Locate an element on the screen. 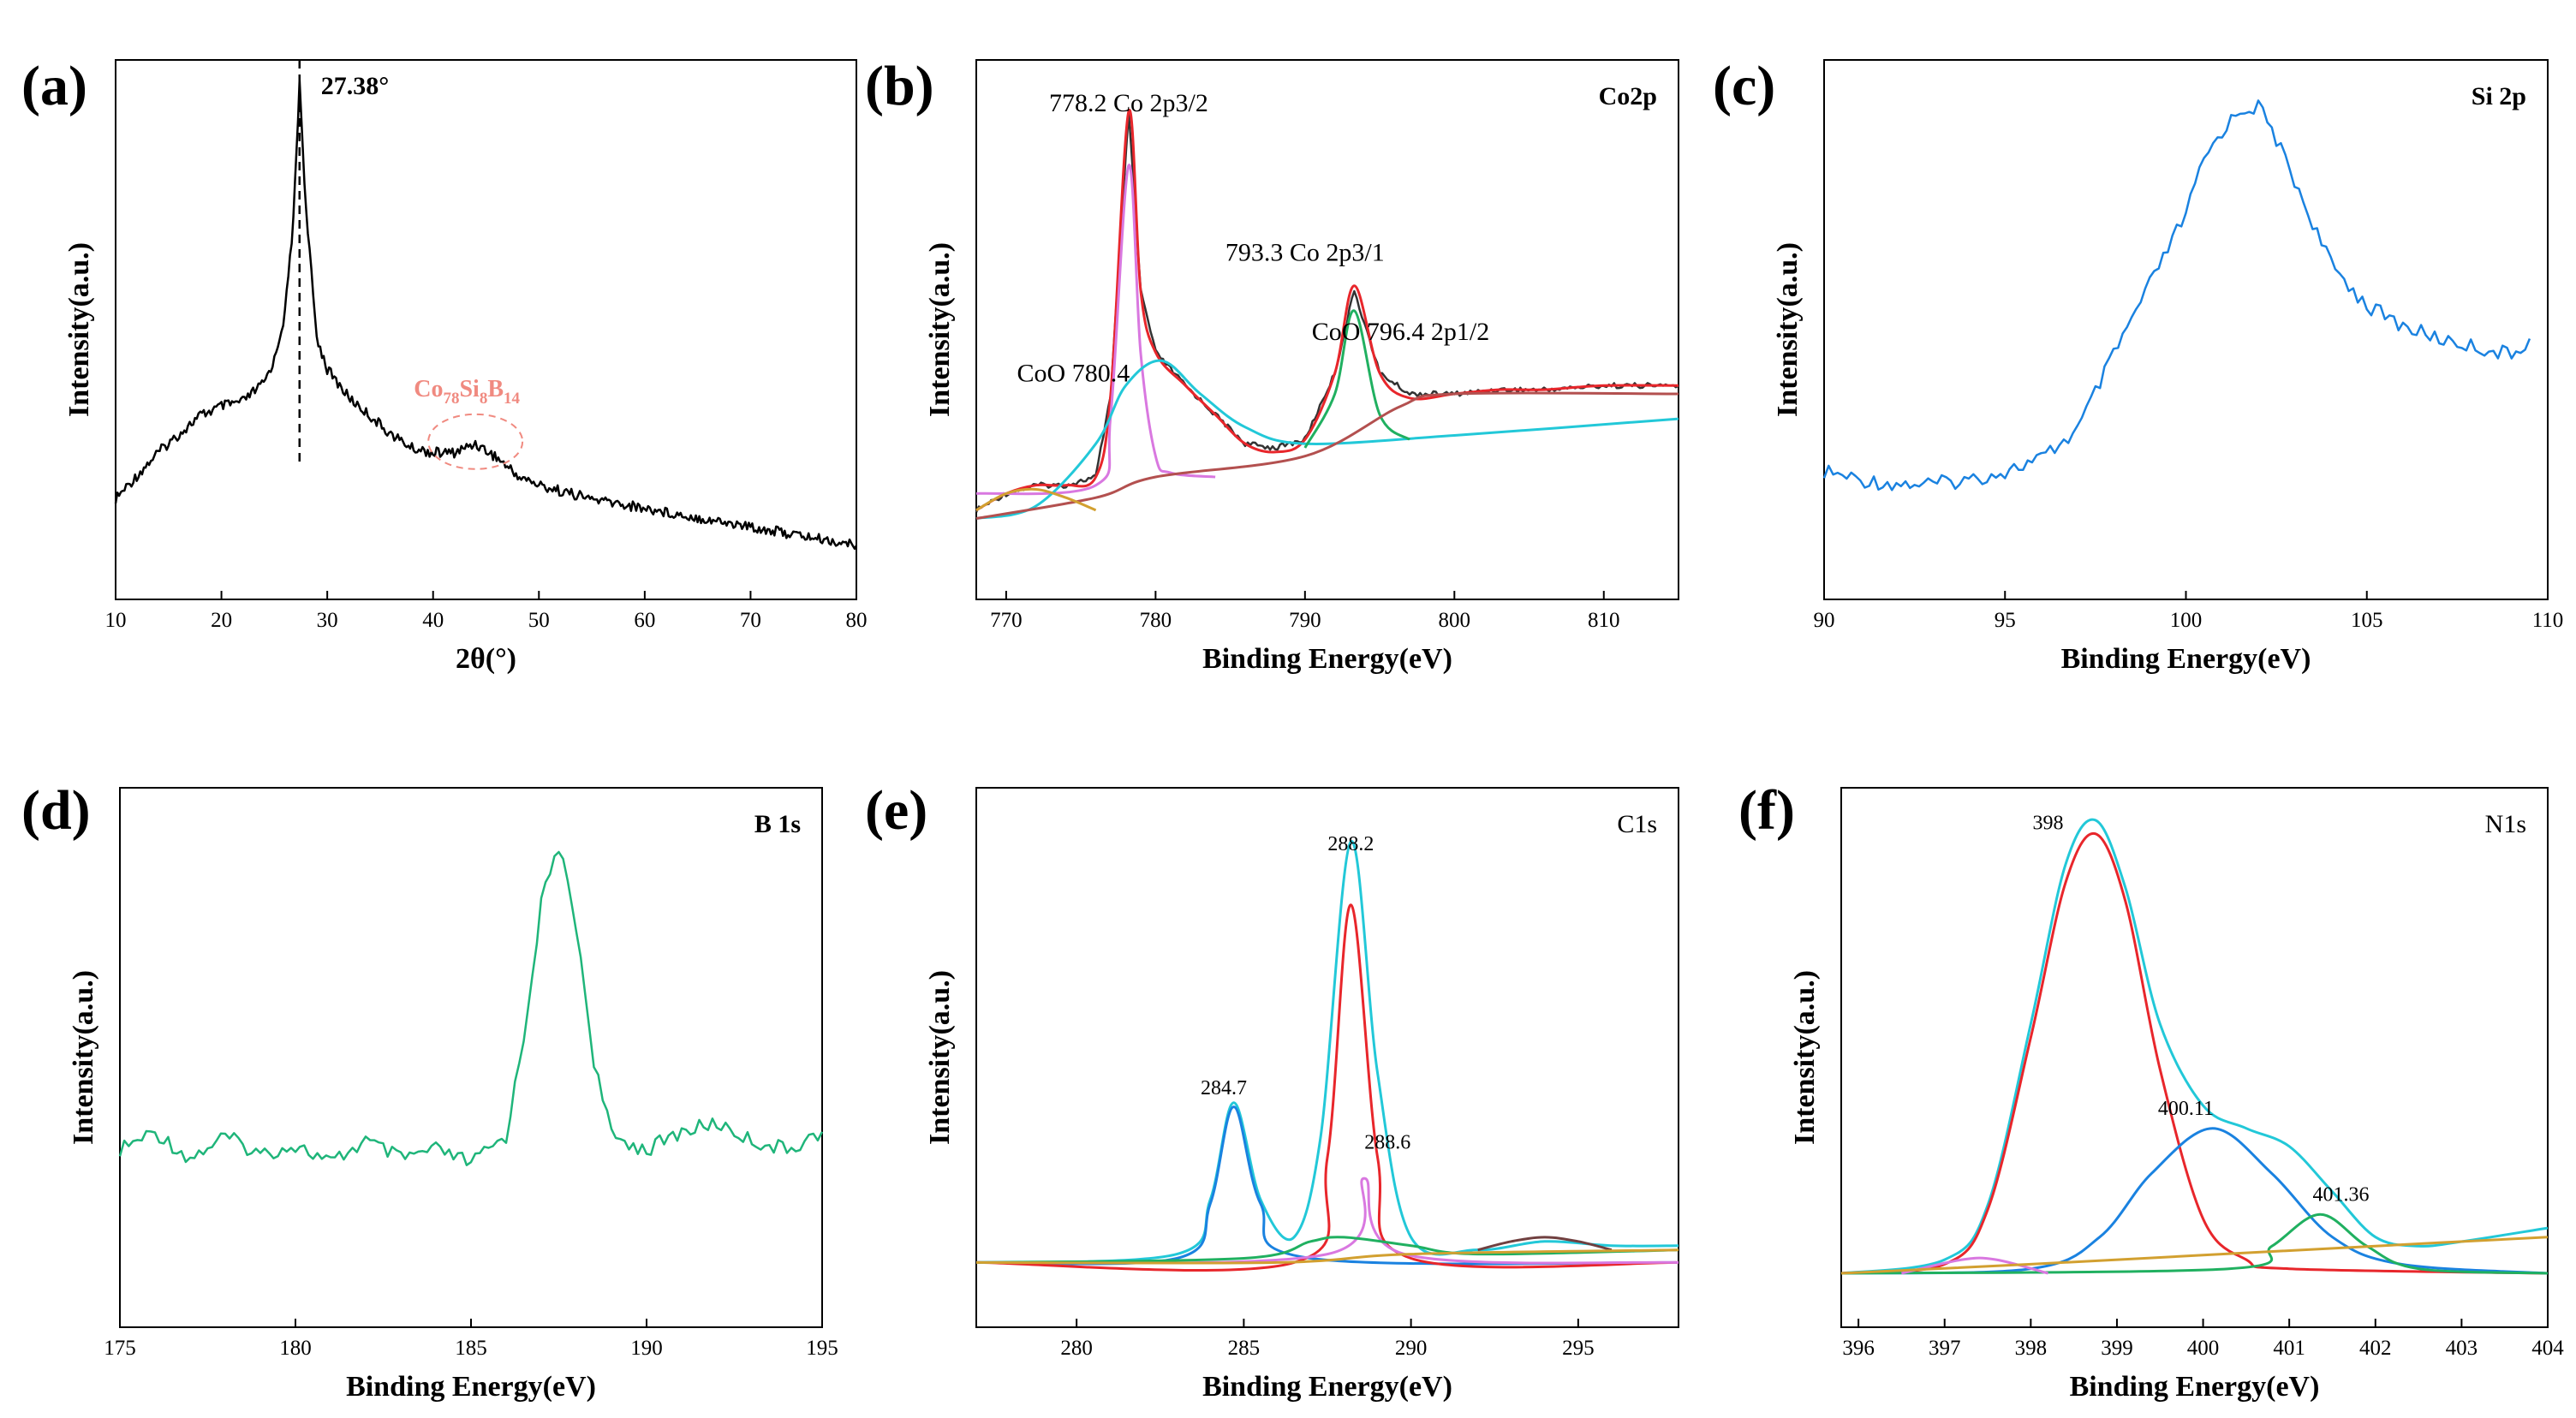  panel-label: (f) is located at coordinates (1767, 810).